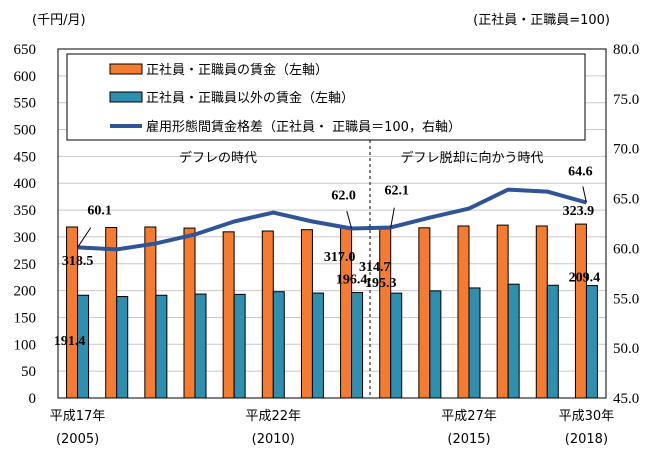 The width and height of the screenshot is (661, 459). What do you see at coordinates (25, 318) in the screenshot?
I see `left-tick-label: 150` at bounding box center [25, 318].